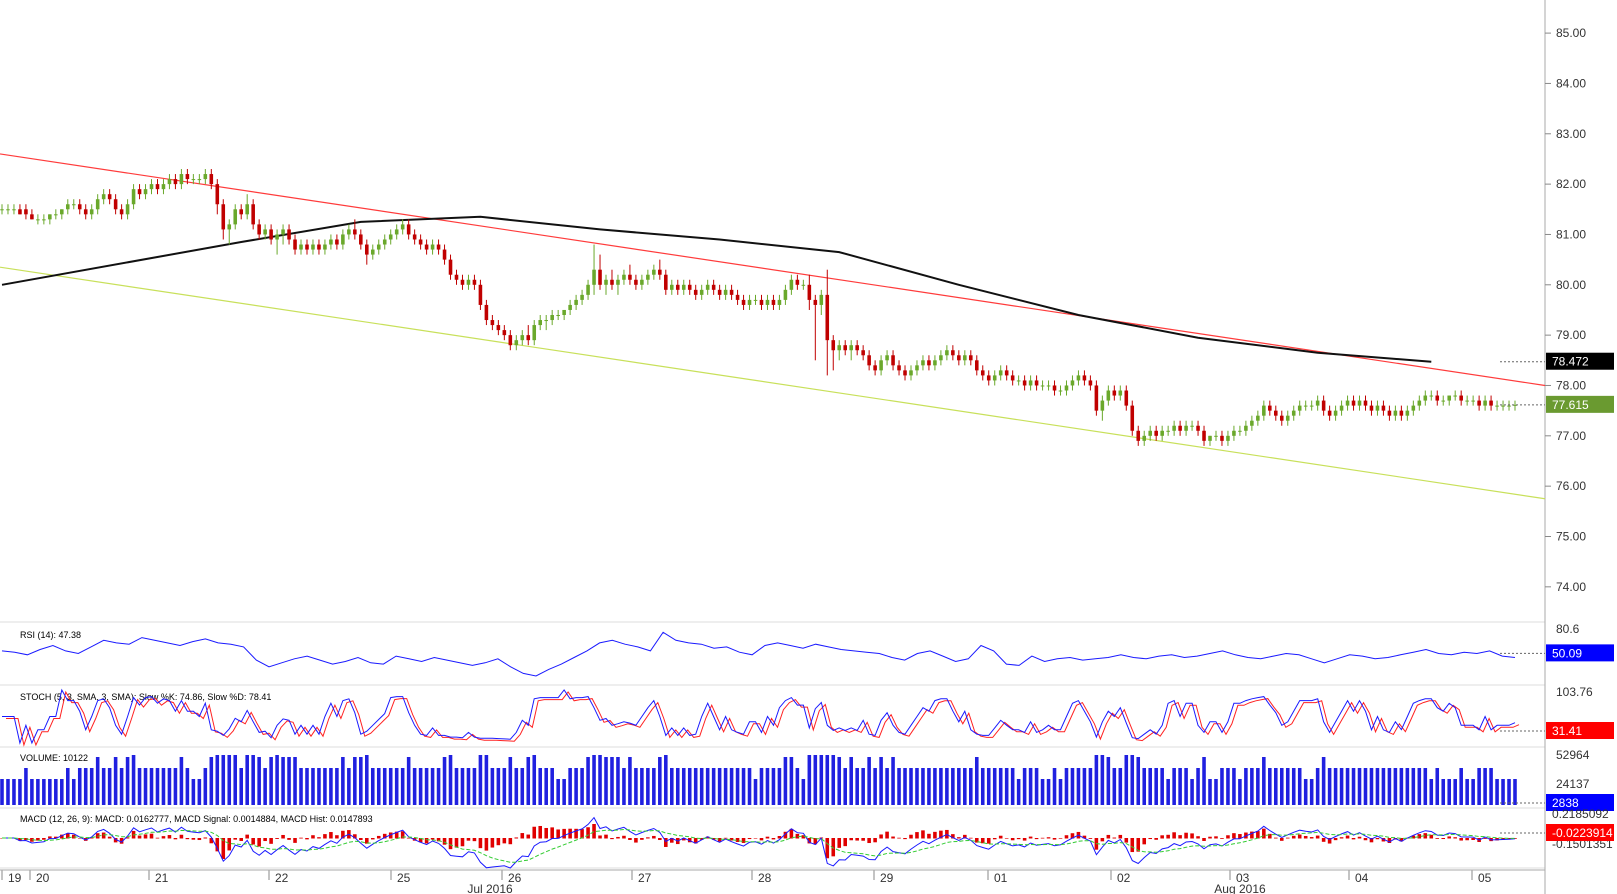 The width and height of the screenshot is (1617, 894). What do you see at coordinates (758, 653) in the screenshot?
I see `rsi-pane: RSI (14): 47.38` at bounding box center [758, 653].